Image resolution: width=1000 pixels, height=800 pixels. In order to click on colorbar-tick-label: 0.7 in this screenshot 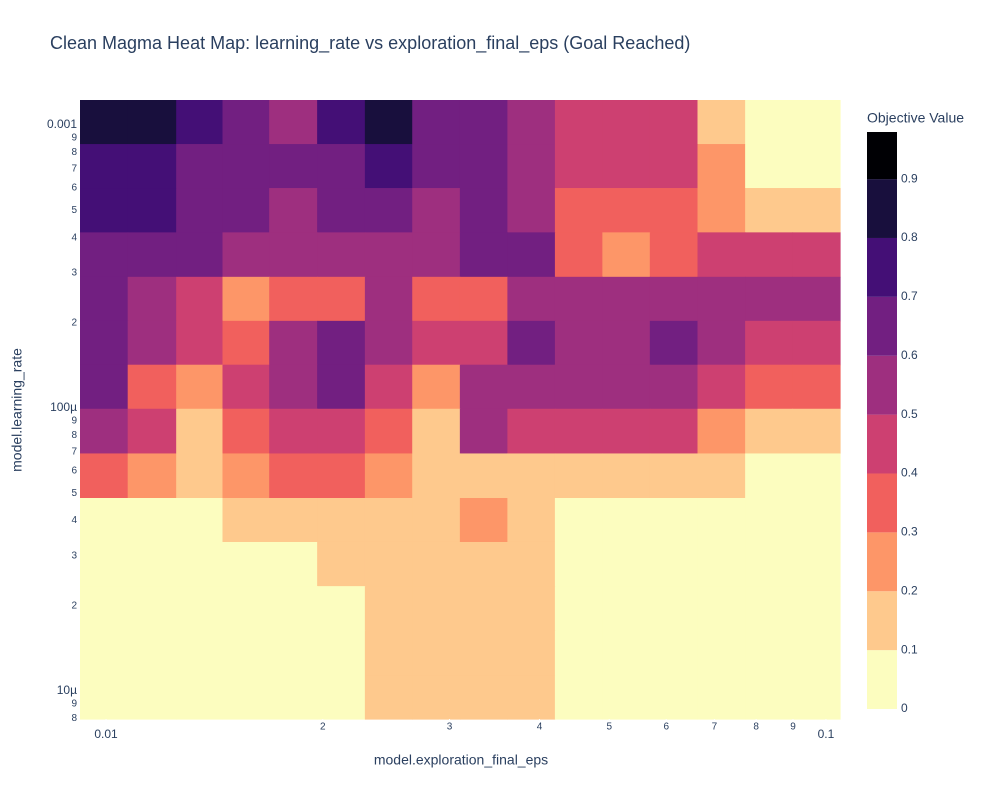, I will do `click(909, 296)`.